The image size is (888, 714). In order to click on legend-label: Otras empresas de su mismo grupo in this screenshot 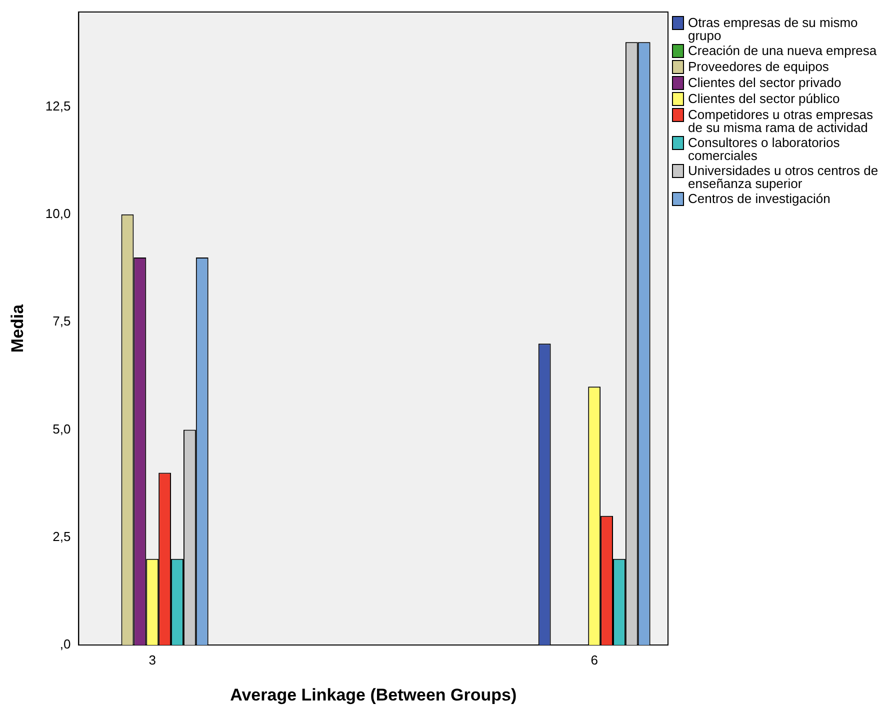, I will do `click(773, 29)`.